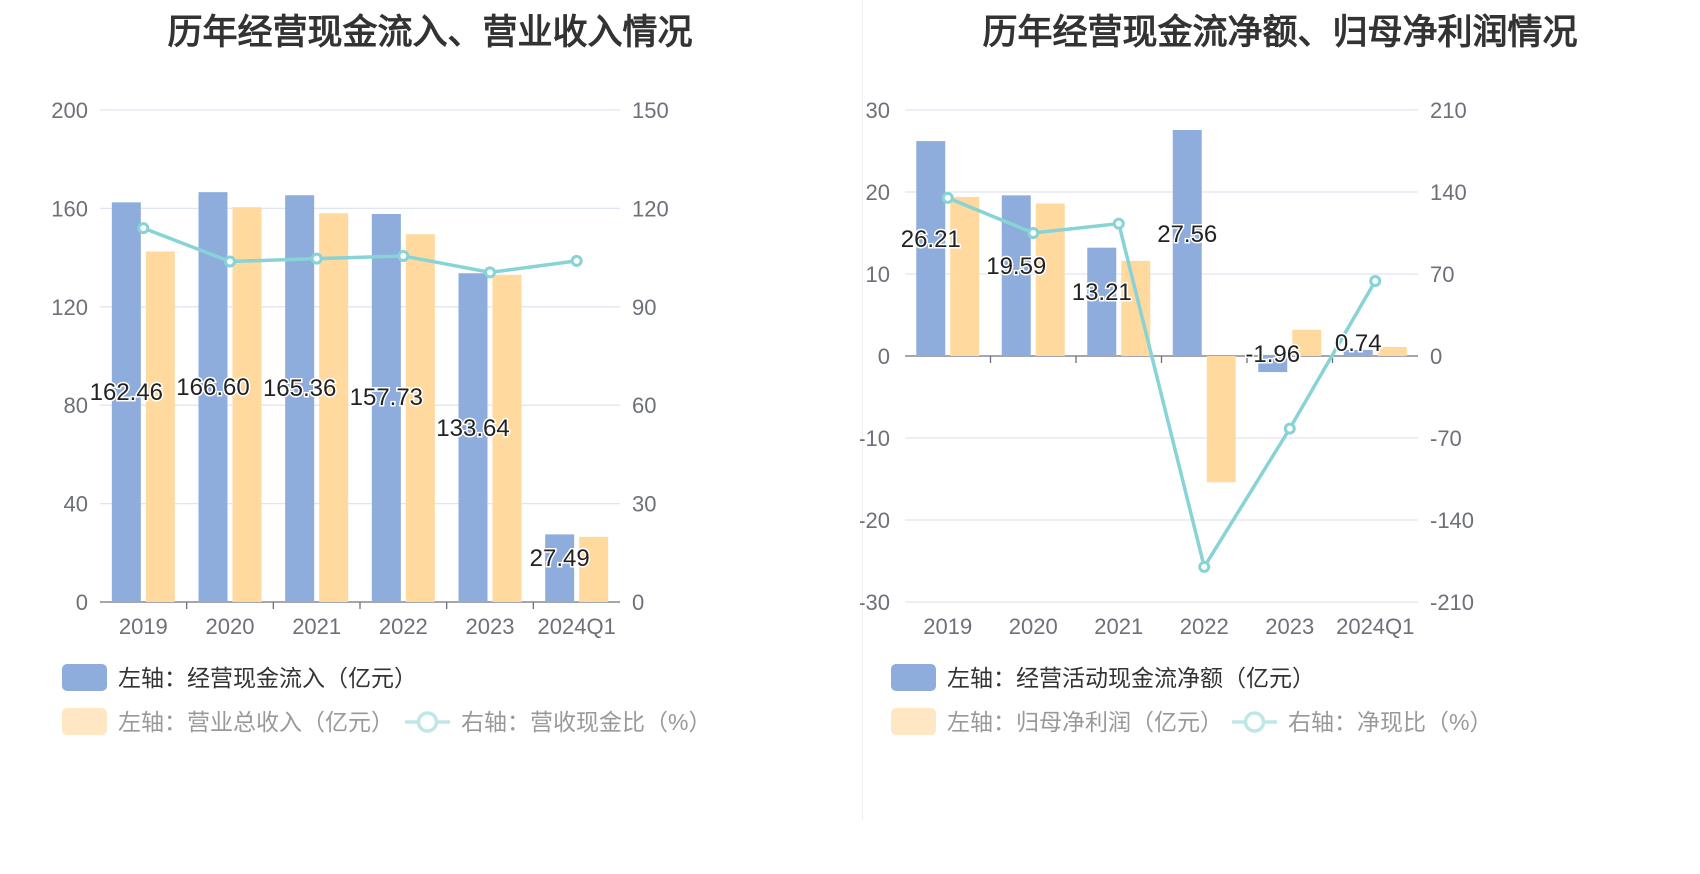 Image resolution: width=1700 pixels, height=874 pixels. I want to click on left-axis-tick-label: 0, so click(884, 356).